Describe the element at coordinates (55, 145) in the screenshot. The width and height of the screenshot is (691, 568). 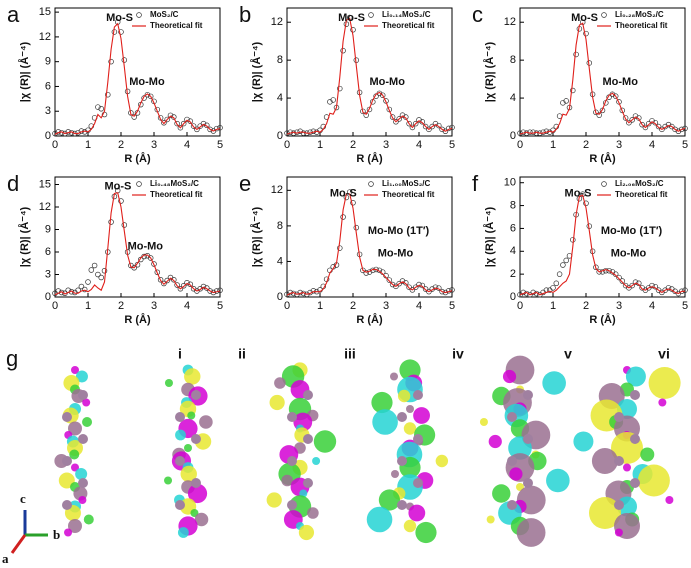
I see `x-tick-label: 0` at that location.